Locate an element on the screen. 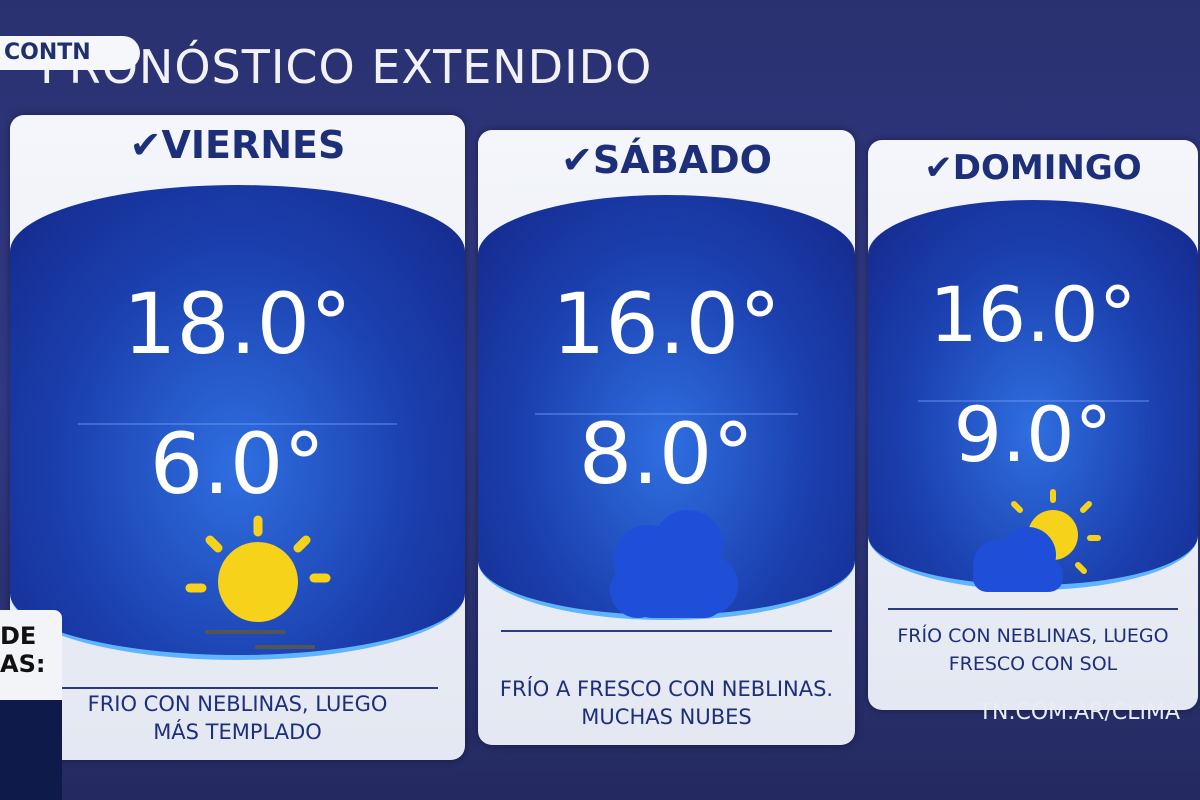 The height and width of the screenshot is (800, 1200). sun-icon is located at coordinates (258, 582).